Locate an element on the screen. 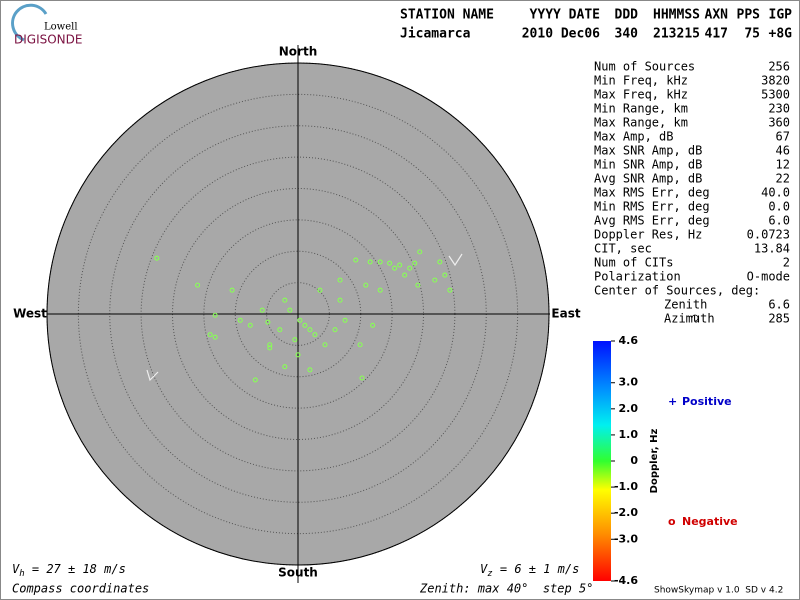  header-column: AXN is located at coordinates (717, 15).